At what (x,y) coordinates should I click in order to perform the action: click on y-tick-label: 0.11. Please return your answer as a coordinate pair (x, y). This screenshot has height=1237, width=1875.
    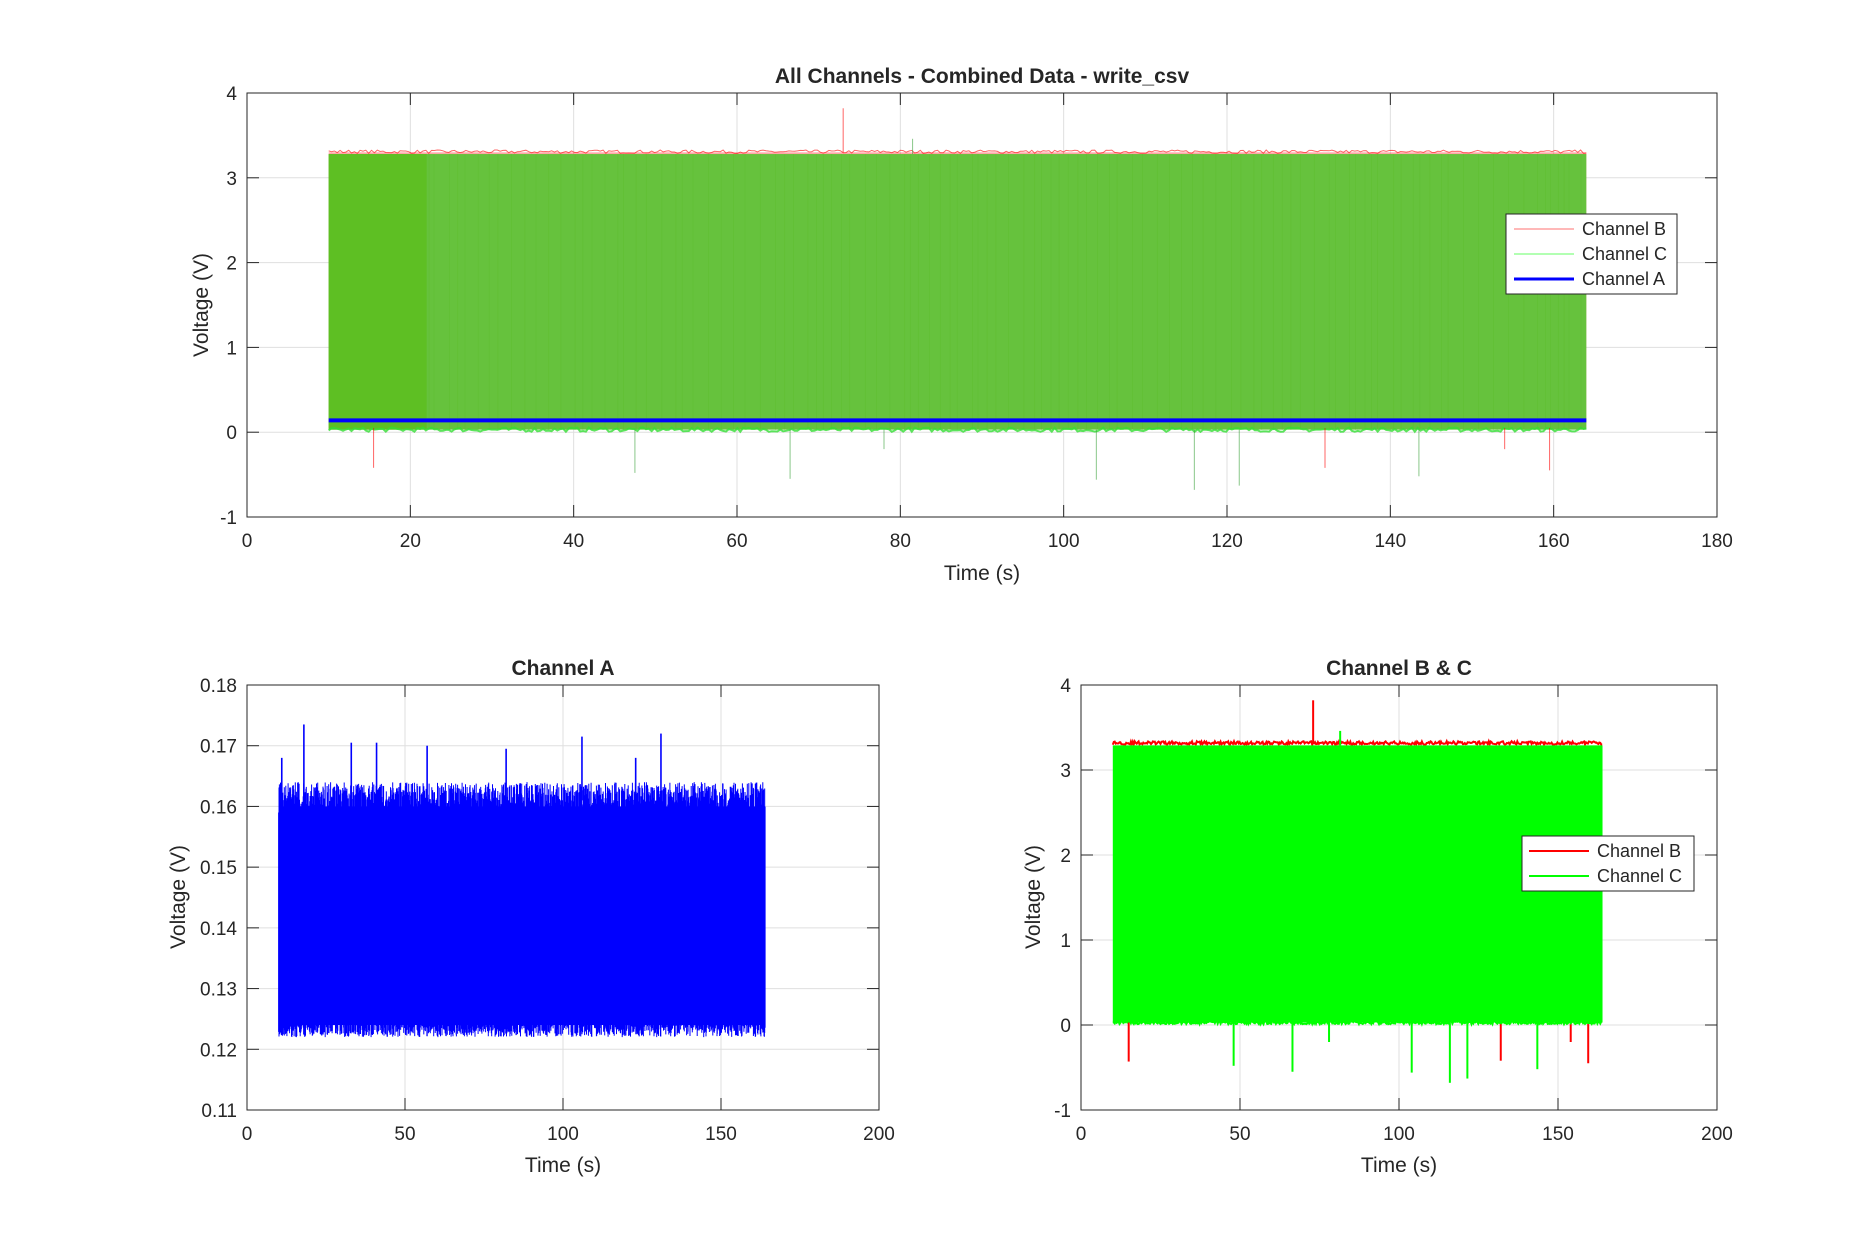
    Looking at the image, I should click on (219, 1111).